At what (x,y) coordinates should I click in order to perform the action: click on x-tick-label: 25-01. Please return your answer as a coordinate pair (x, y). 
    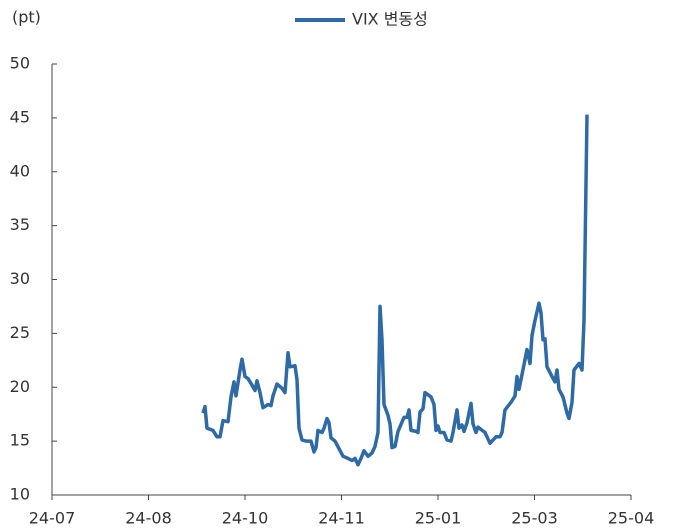
    Looking at the image, I should click on (438, 518).